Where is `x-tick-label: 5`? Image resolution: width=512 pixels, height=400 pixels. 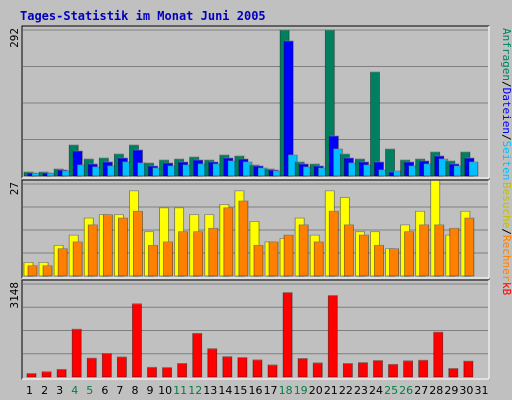
x-tick-label: 5 is located at coordinates (89, 390).